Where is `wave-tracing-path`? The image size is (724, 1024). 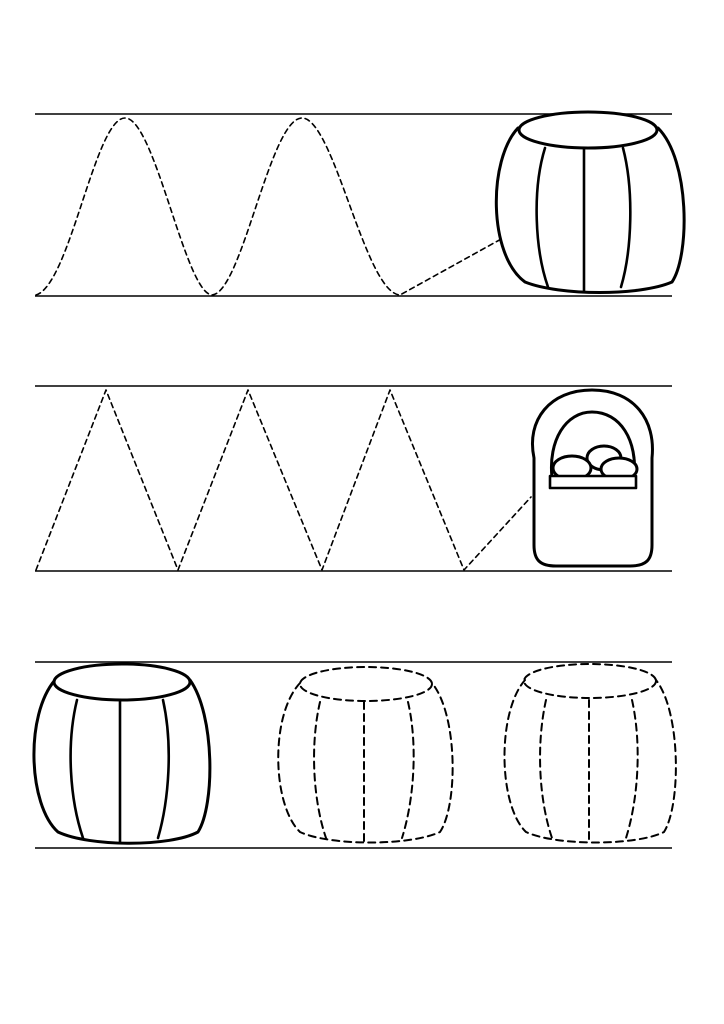 wave-tracing-path is located at coordinates (269, 206).